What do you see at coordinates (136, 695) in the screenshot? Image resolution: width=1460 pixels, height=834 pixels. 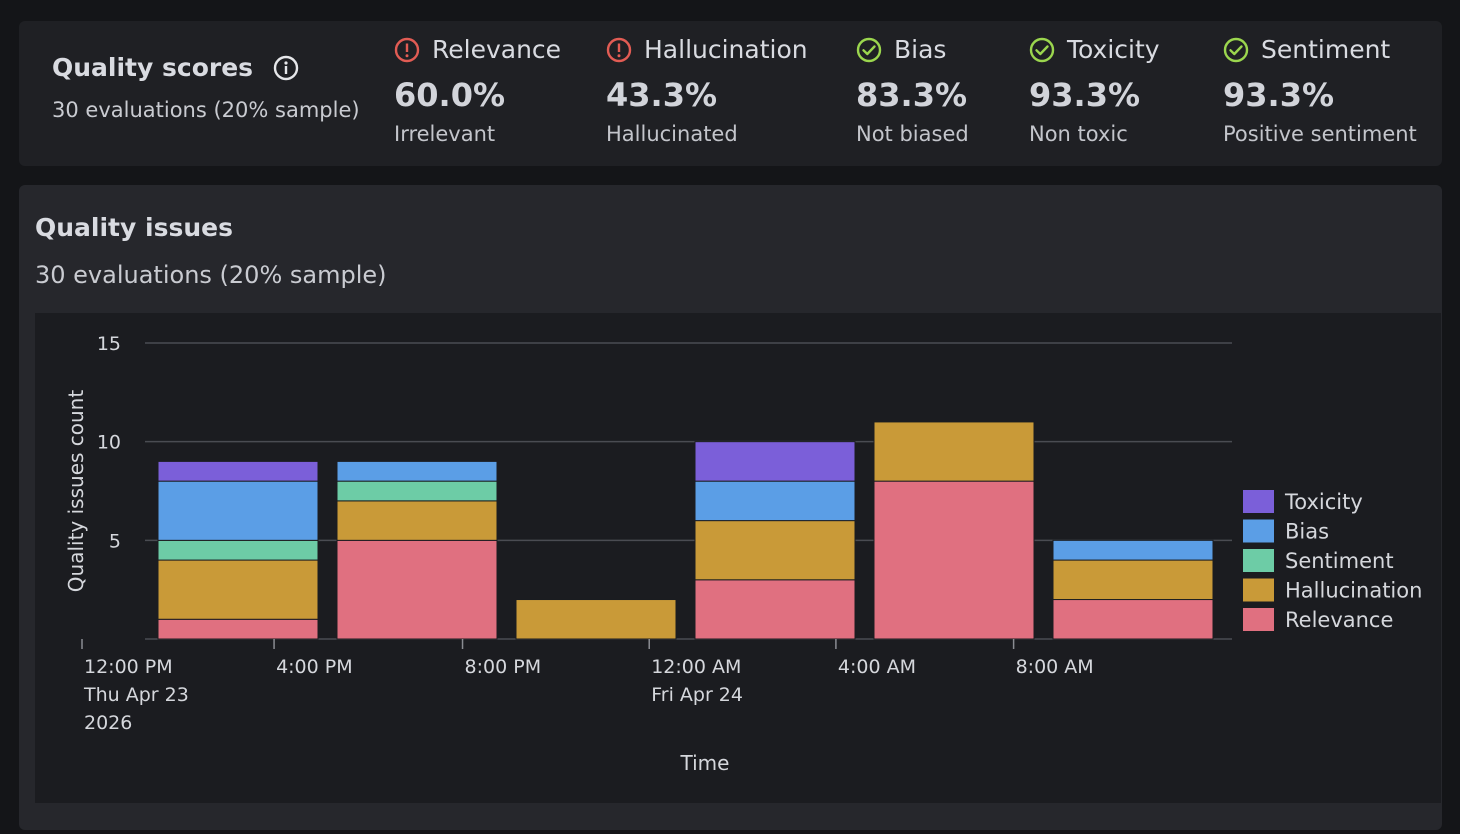 I see `x-tick-label: Thu Apr 23` at bounding box center [136, 695].